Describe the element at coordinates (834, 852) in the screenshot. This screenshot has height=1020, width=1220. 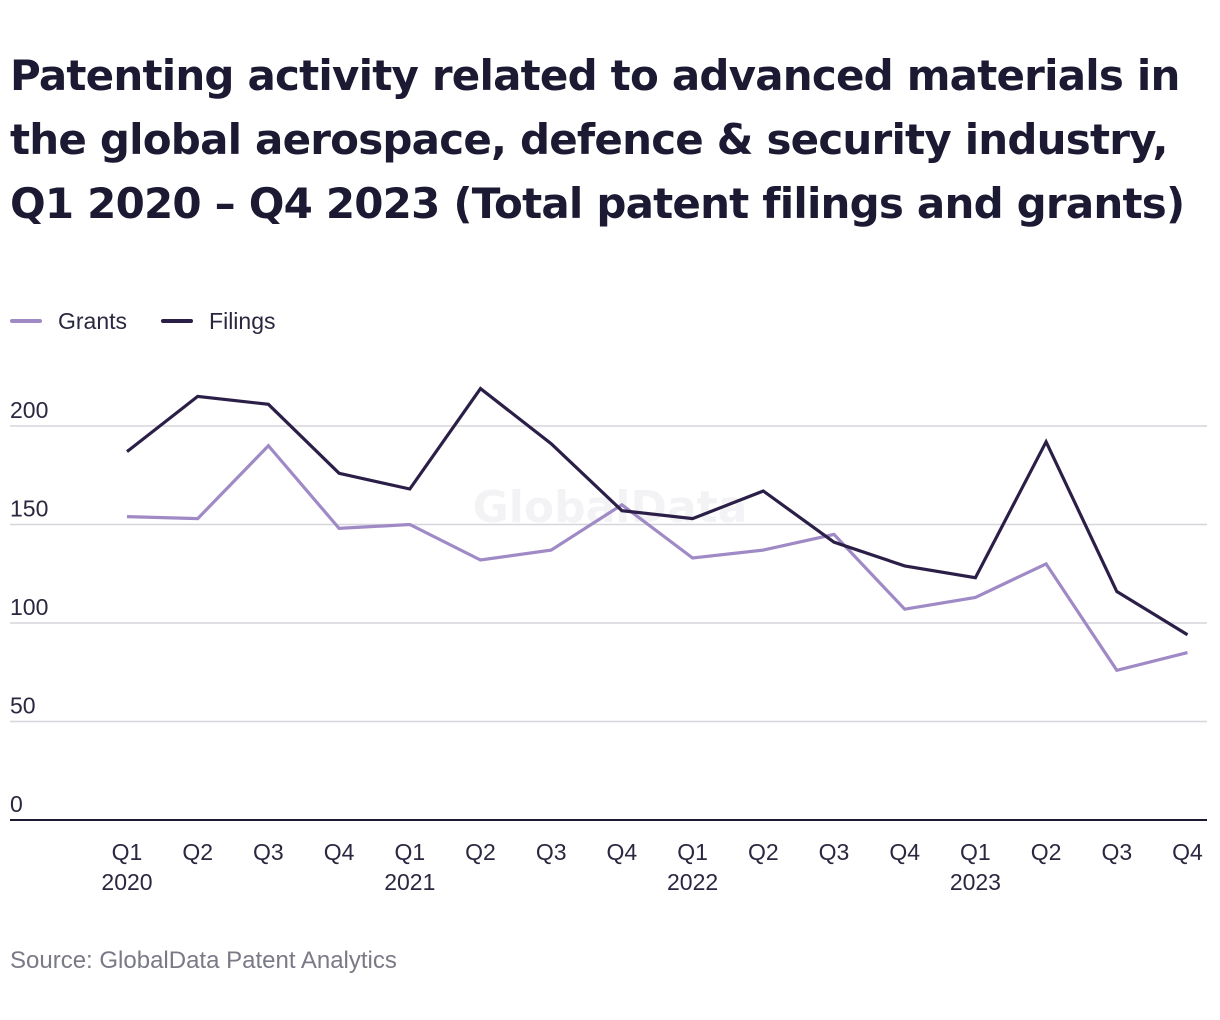
I see `x-tick-label-q3-10: Q3` at that location.